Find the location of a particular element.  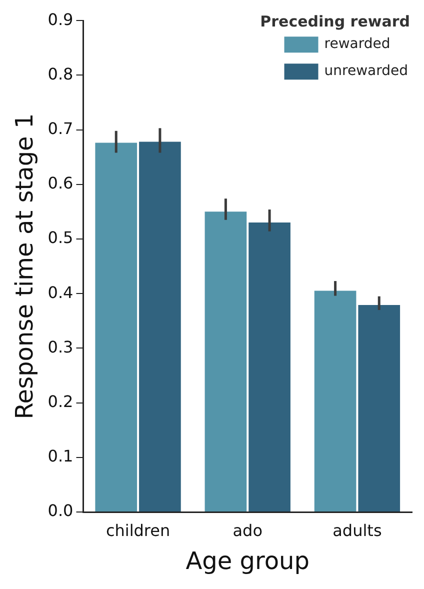

y-tick-label: 0.7 is located at coordinates (61, 128).